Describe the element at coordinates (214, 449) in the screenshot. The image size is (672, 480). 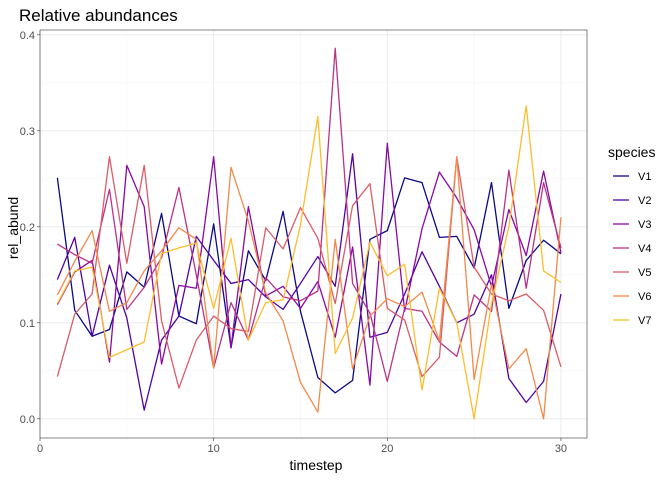
I see `x-tick-label: 10` at that location.